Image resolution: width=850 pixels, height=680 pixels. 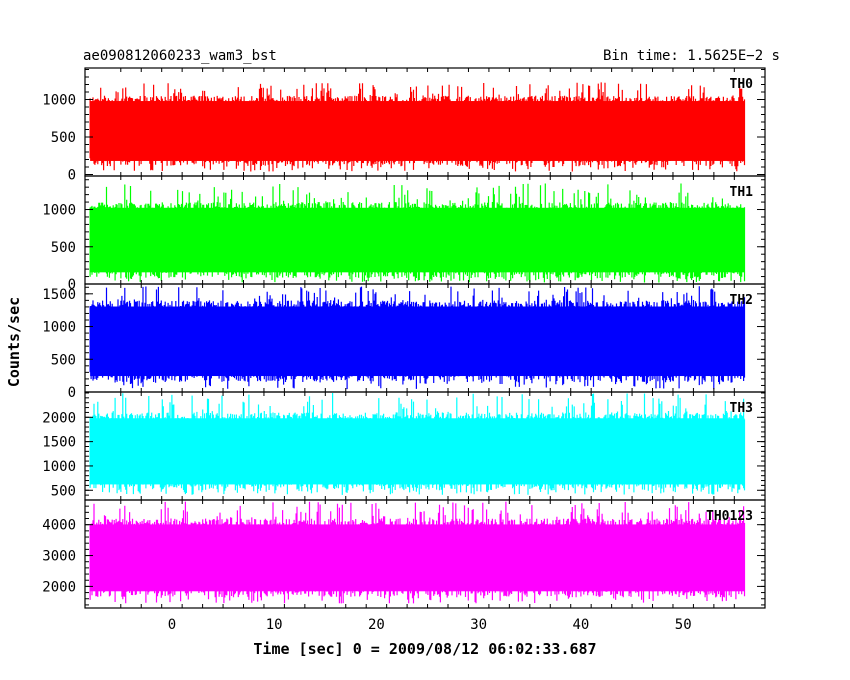 I want to click on y-tick-label: 3000, so click(x=59, y=557).